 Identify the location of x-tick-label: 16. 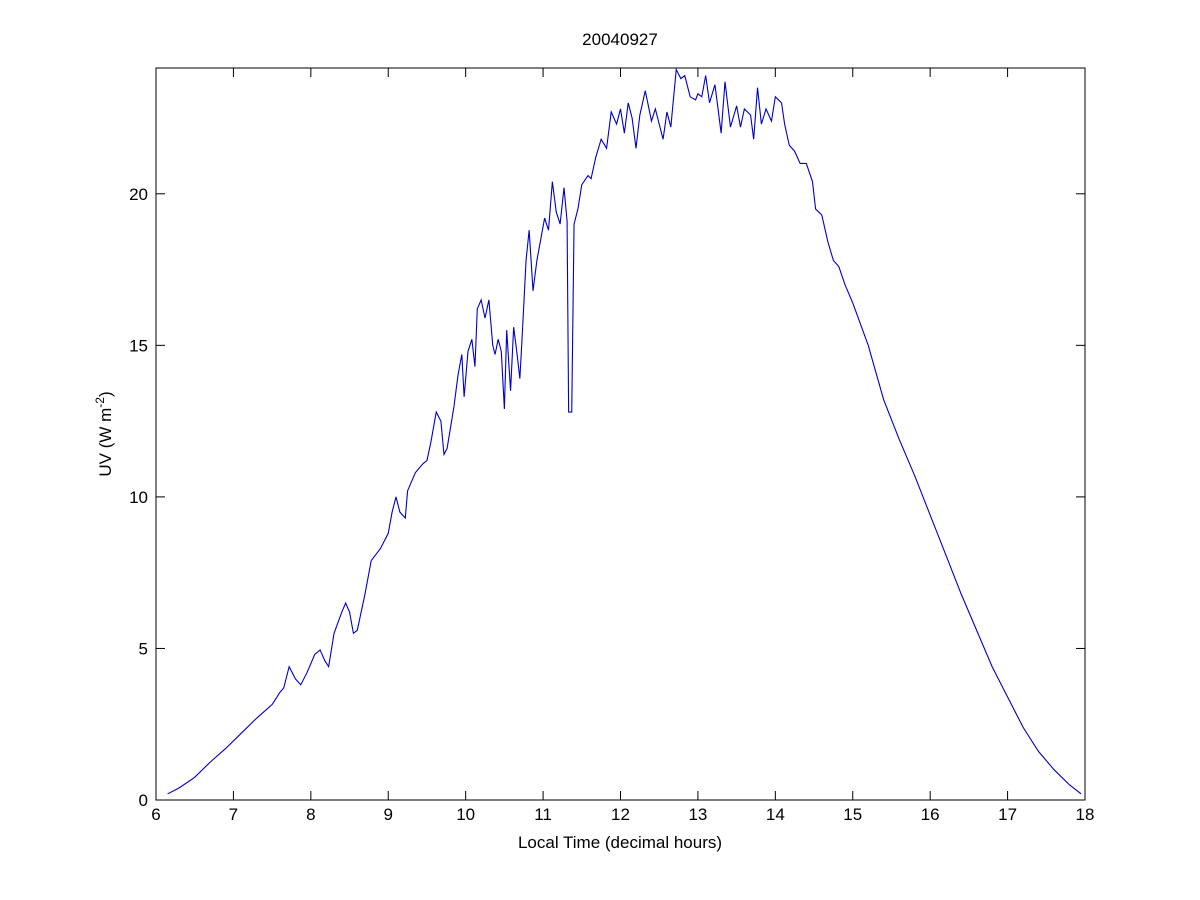
(930, 814).